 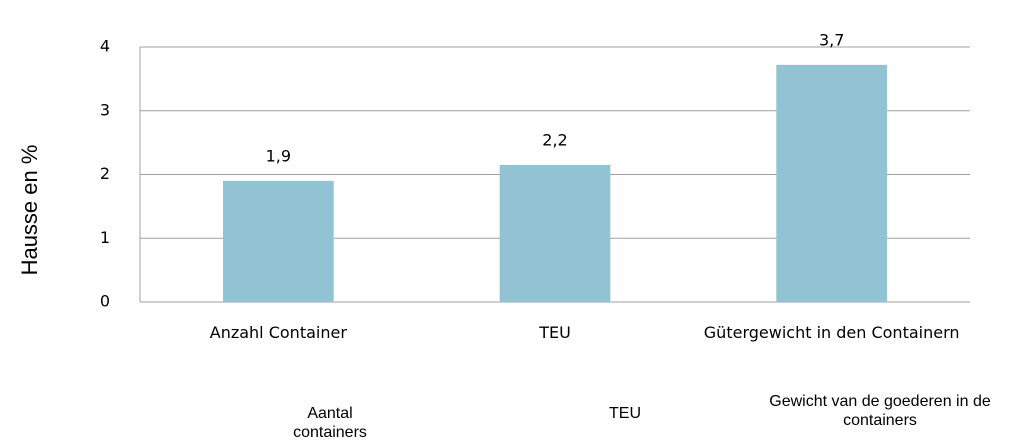 What do you see at coordinates (105, 237) in the screenshot?
I see `y-tick-label: 1` at bounding box center [105, 237].